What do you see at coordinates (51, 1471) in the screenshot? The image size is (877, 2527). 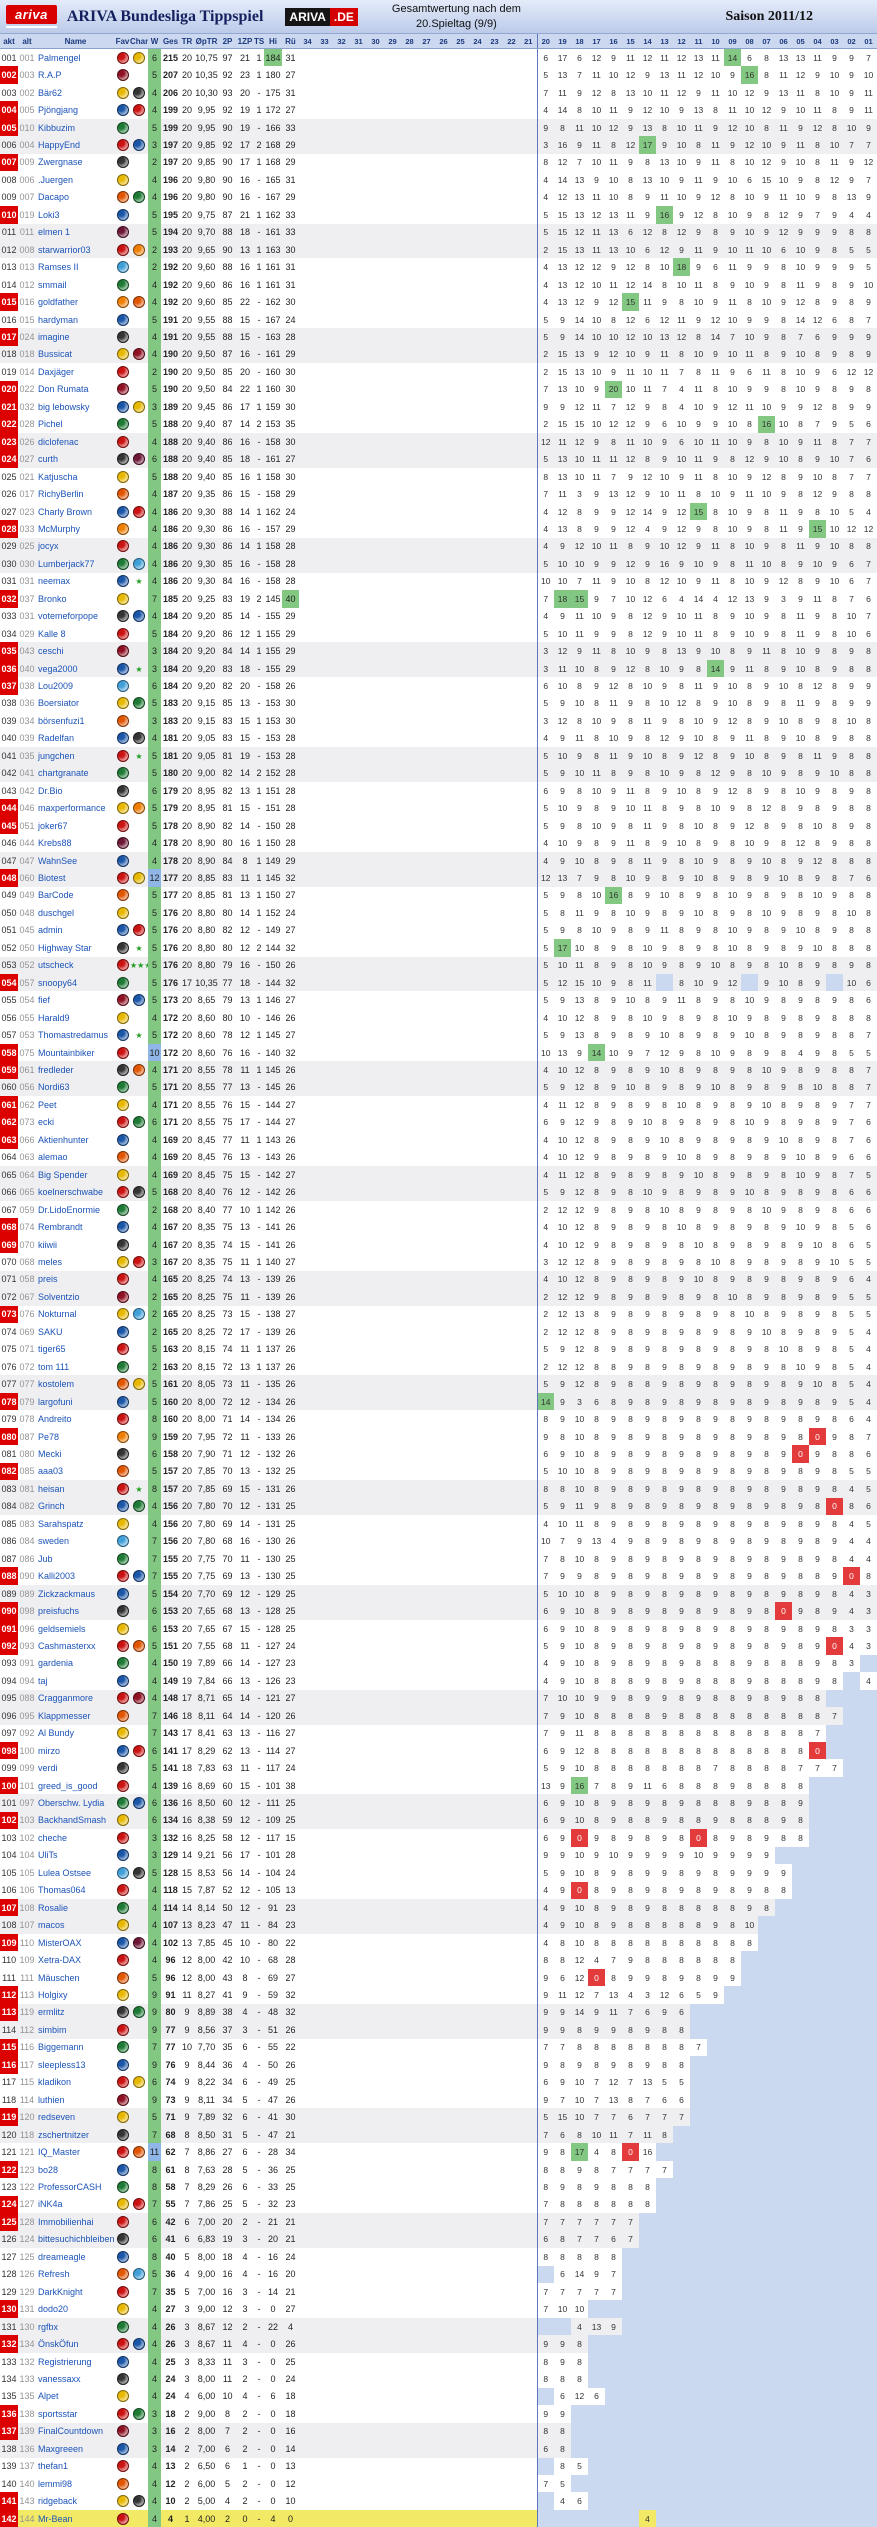 I see `player-name-link: aaa03` at bounding box center [51, 1471].